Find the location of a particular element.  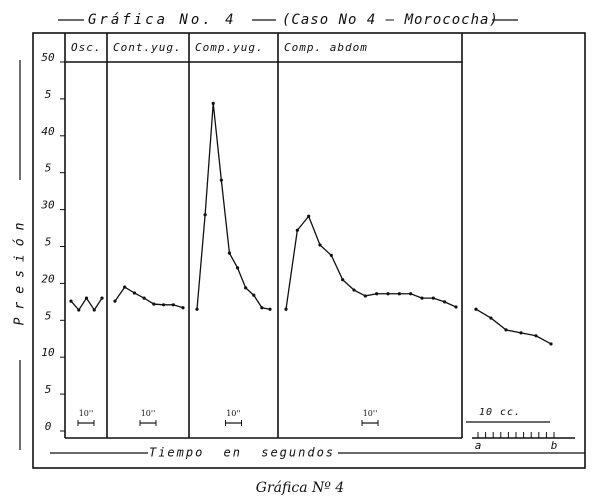

panel-header: Osc. is located at coordinates (86, 47).